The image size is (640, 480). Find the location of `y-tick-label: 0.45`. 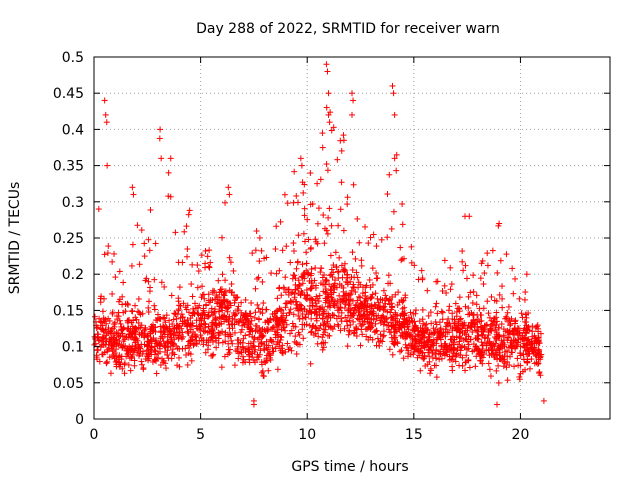

y-tick-label: 0.45 is located at coordinates (68, 94).